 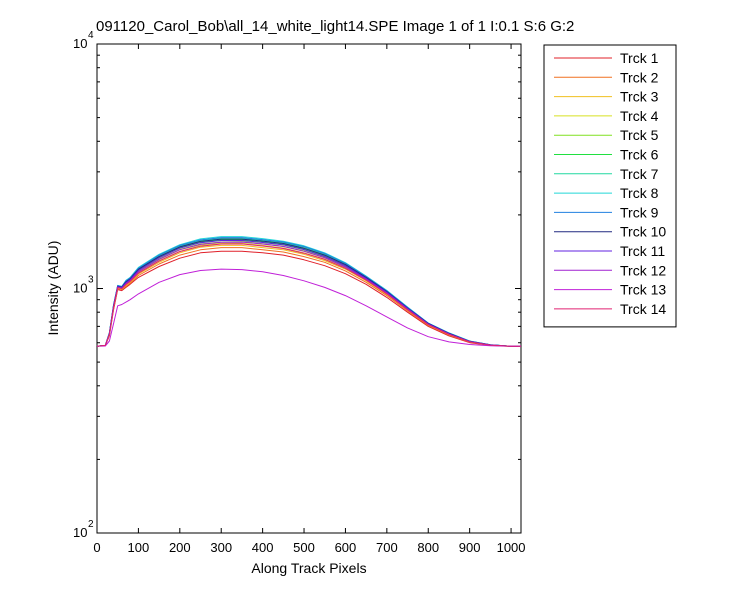 I want to click on y-tick-exponent: 2, so click(x=91, y=524).